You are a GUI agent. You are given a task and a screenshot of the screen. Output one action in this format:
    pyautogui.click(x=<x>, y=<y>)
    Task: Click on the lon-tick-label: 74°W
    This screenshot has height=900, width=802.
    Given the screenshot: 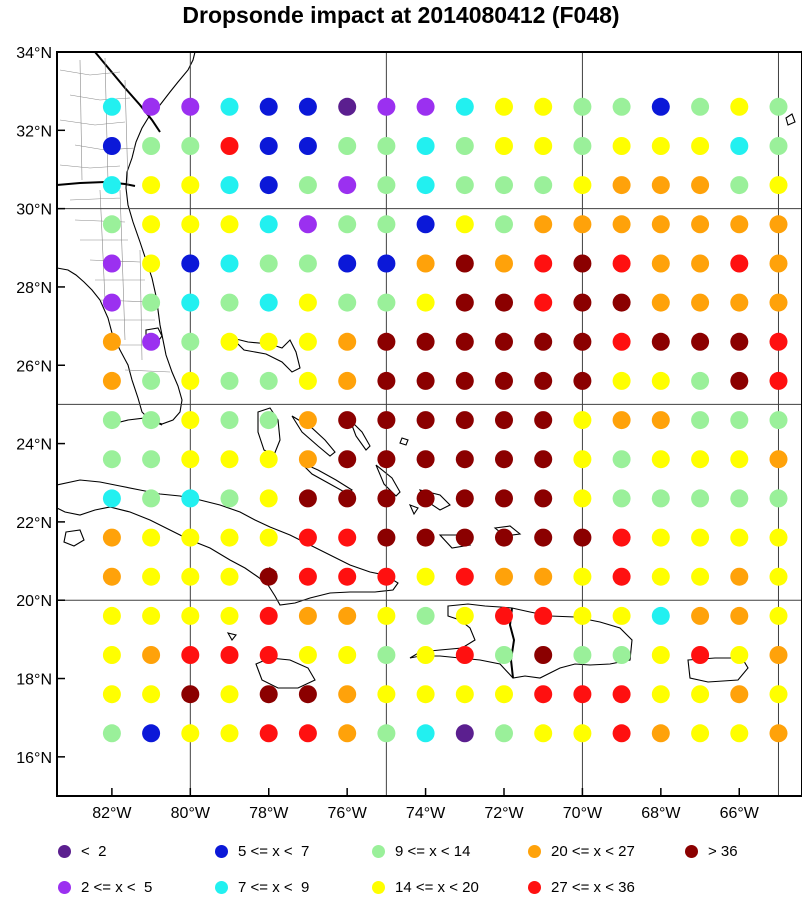 What is the action you would take?
    pyautogui.click(x=426, y=813)
    